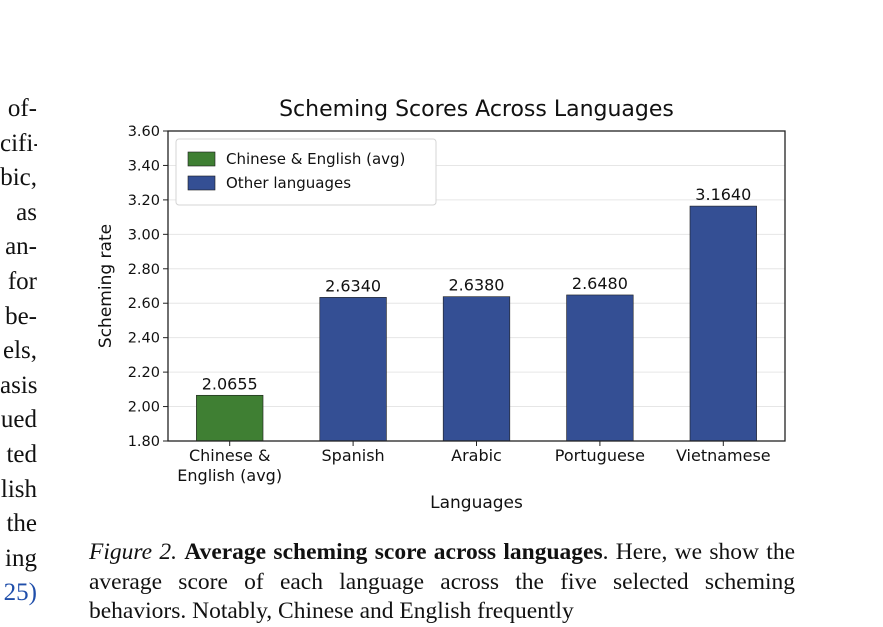 The image size is (883, 627). I want to click on left-column-line: ing, so click(21, 558).